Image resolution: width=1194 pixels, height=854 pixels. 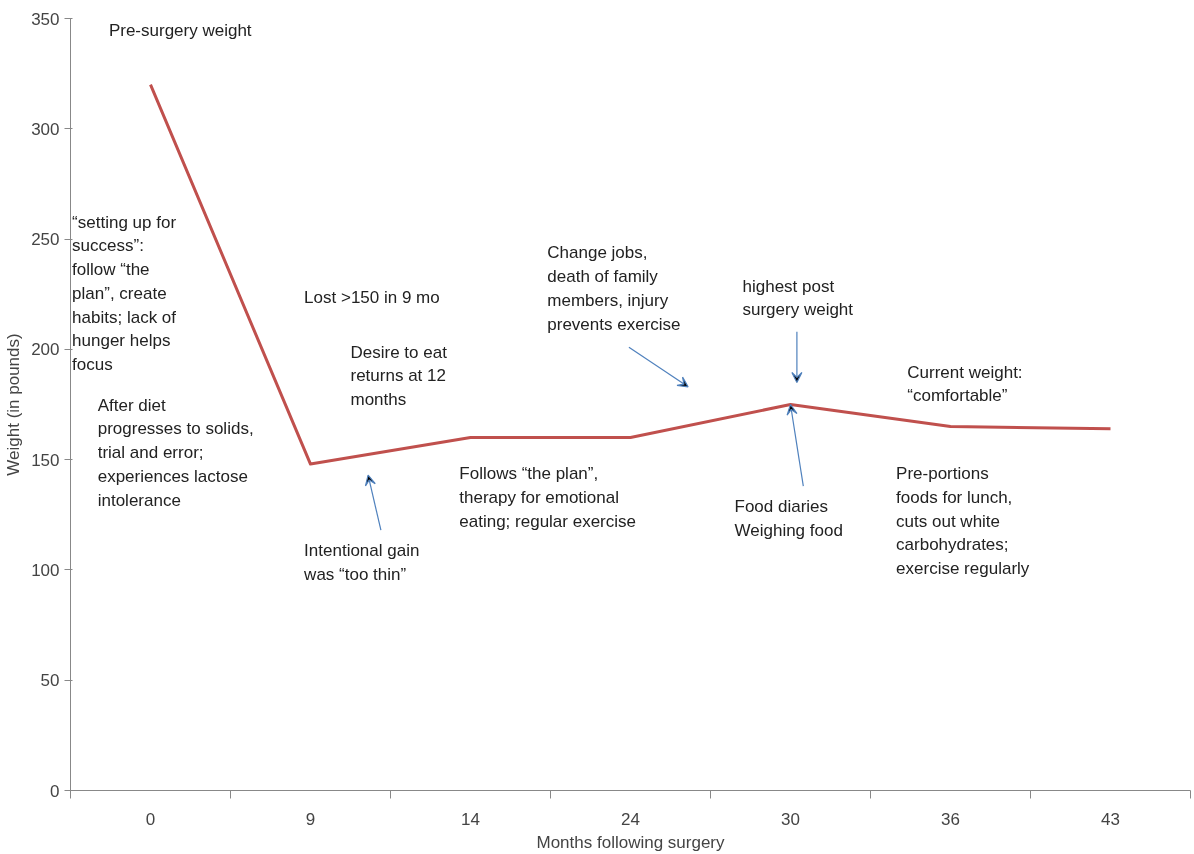 I want to click on y-tick-label: 150, so click(x=45, y=460).